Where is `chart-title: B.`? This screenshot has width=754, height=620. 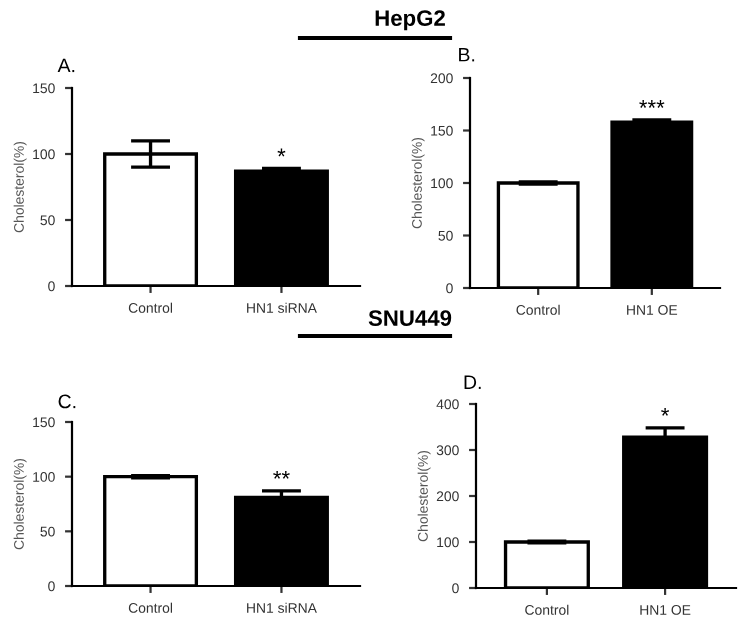
chart-title: B. is located at coordinates (467, 54).